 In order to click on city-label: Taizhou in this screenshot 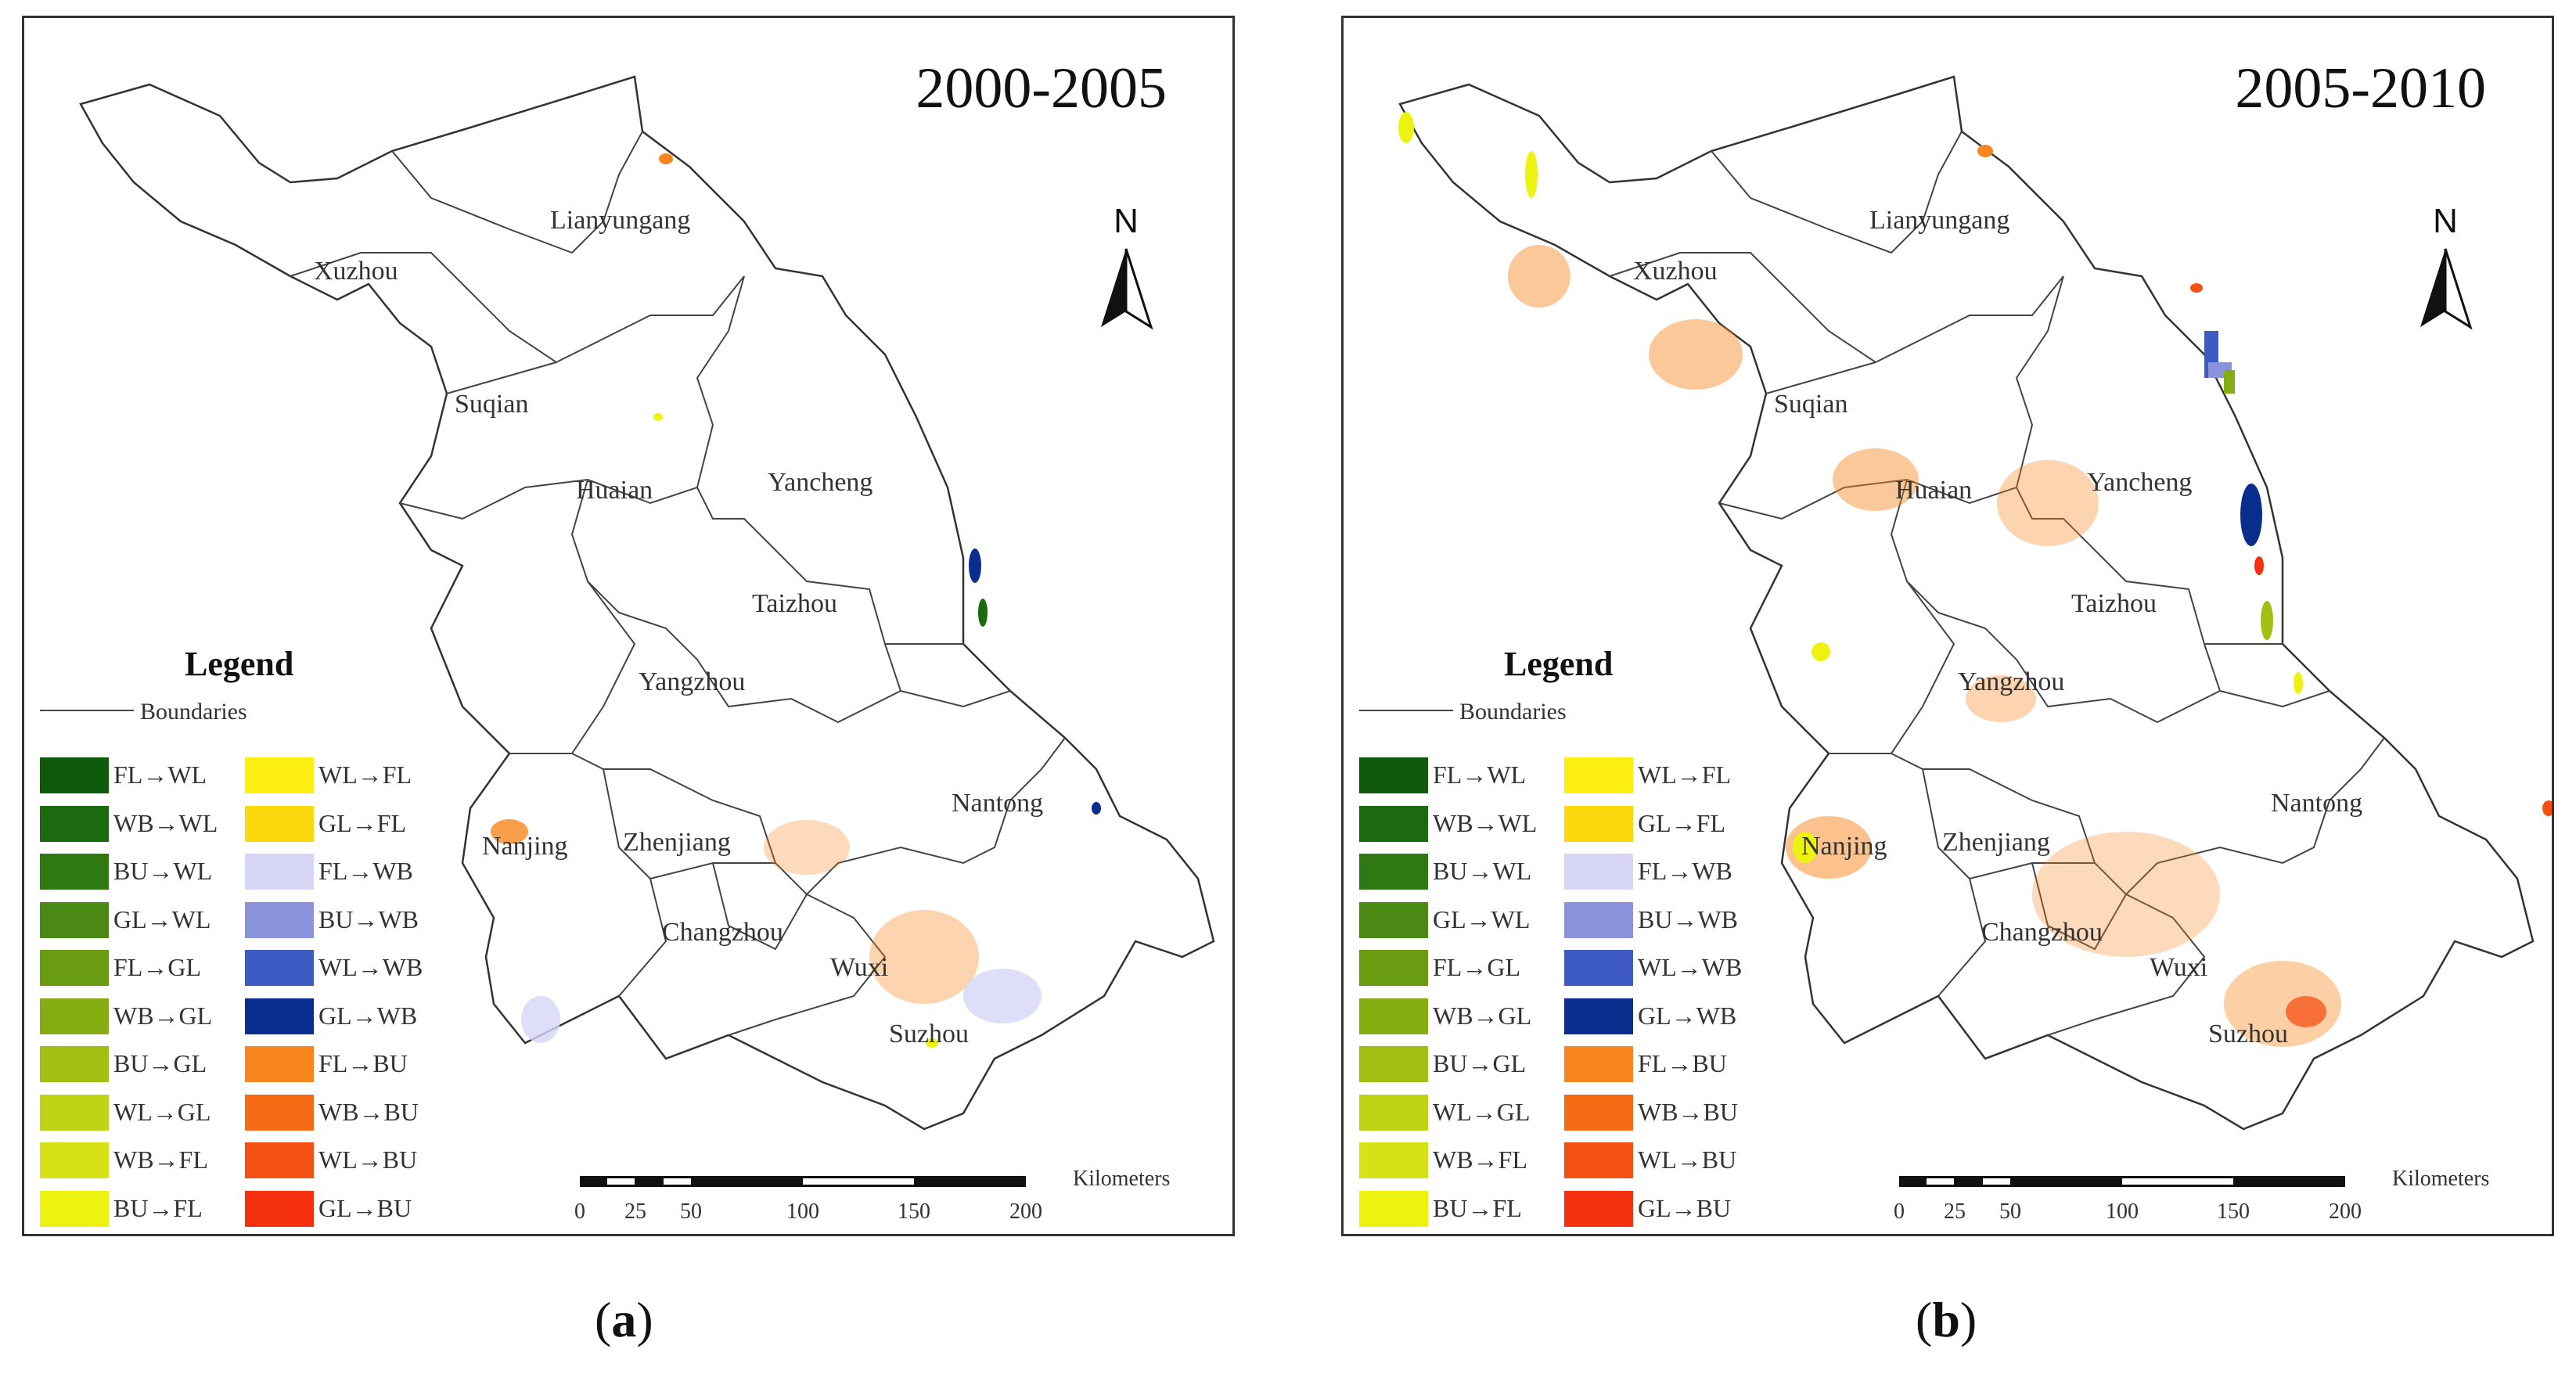, I will do `click(2114, 603)`.